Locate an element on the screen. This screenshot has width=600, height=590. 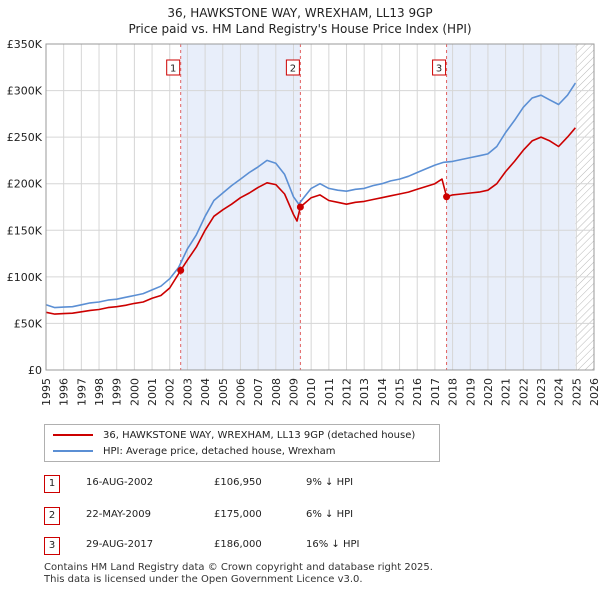
x-tick-label: 2017 is located at coordinates (435, 392).